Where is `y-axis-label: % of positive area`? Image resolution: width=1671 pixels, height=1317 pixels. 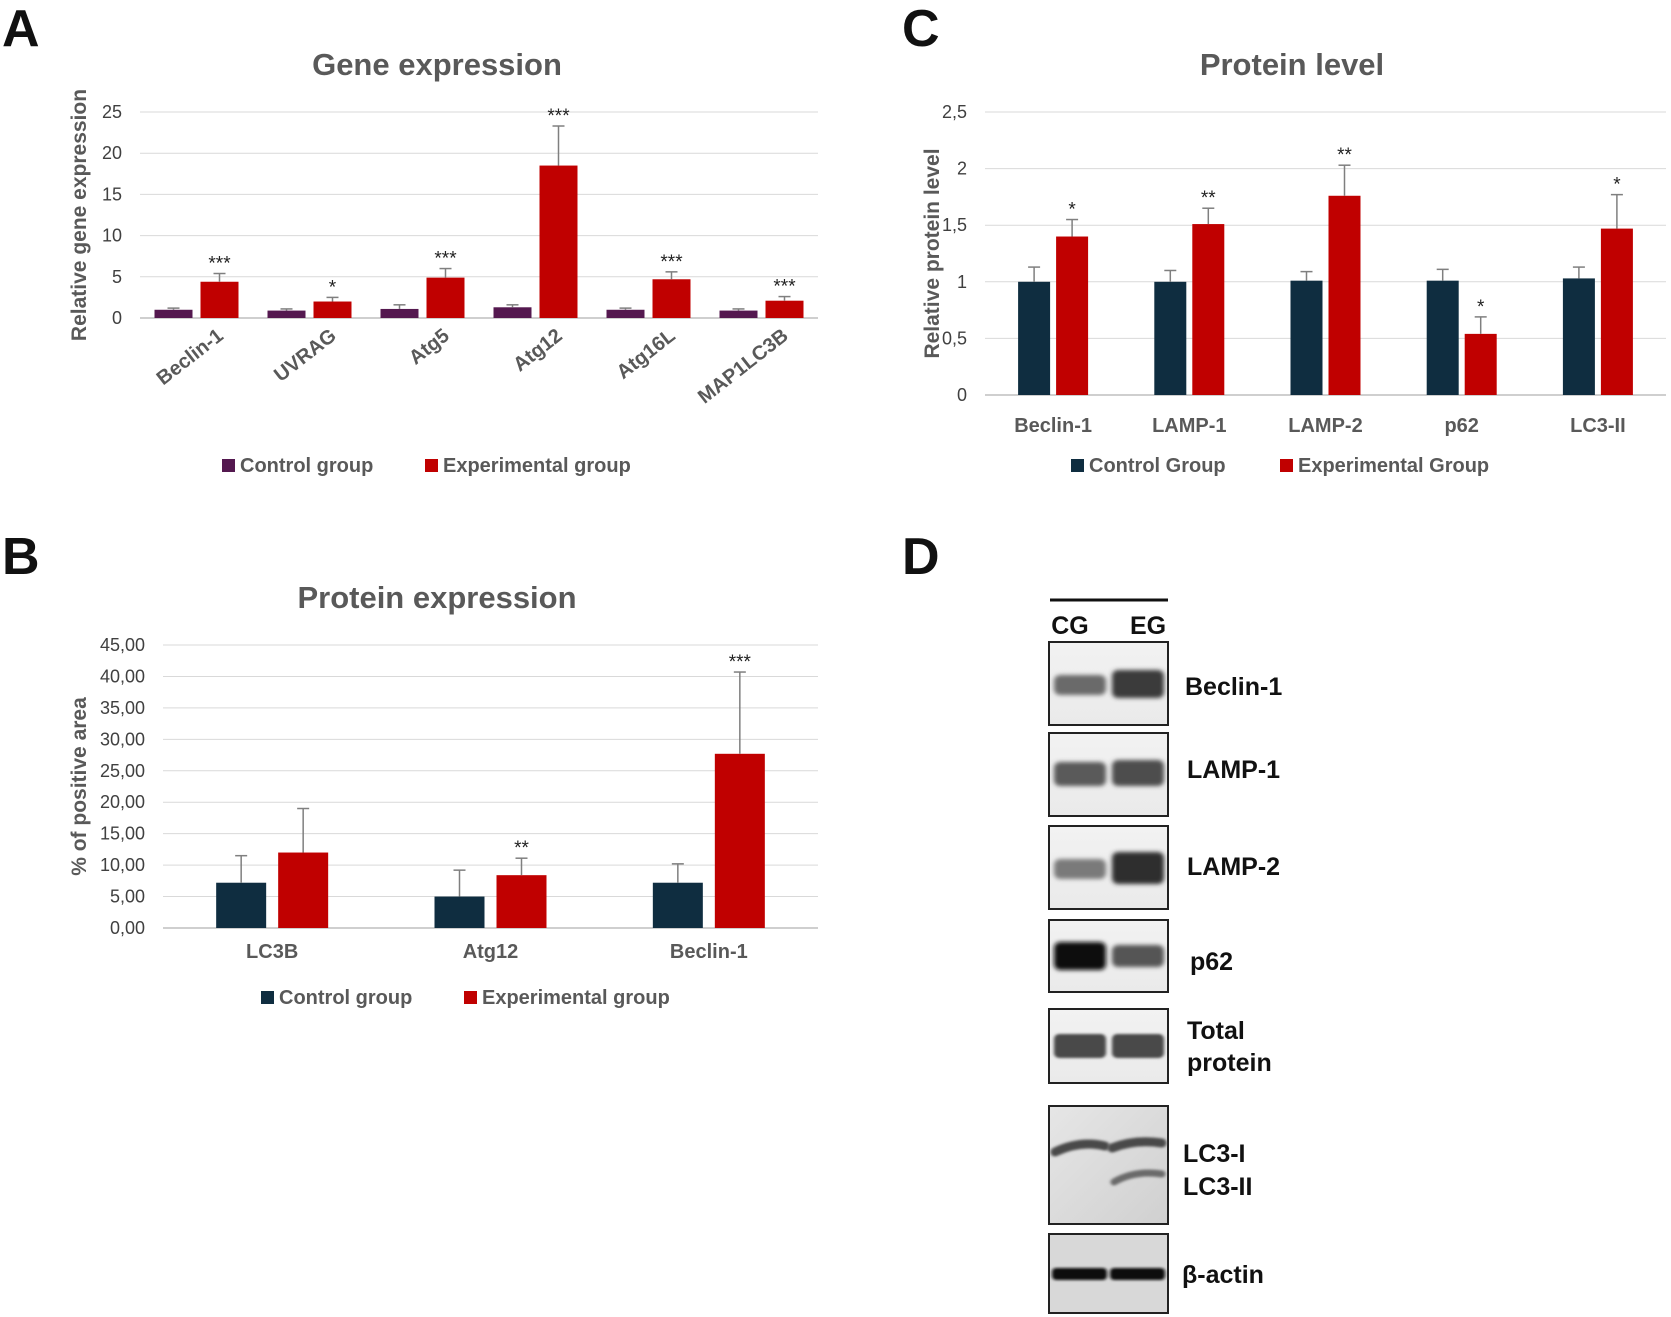
y-axis-label: % of positive area is located at coordinates (79, 786).